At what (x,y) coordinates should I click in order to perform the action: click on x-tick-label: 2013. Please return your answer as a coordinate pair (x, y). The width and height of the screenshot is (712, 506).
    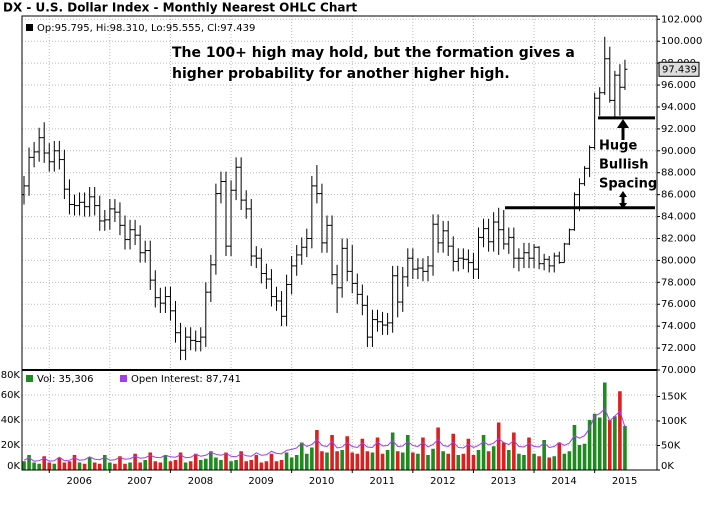
    Looking at the image, I should click on (503, 481).